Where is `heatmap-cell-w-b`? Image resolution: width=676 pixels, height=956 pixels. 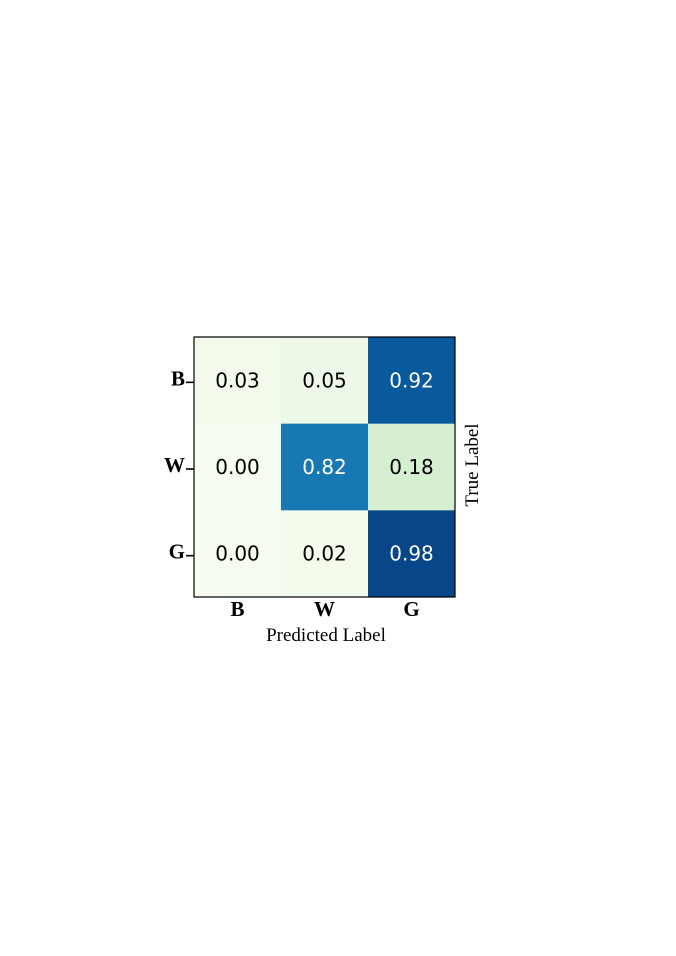 heatmap-cell-w-b is located at coordinates (238, 467).